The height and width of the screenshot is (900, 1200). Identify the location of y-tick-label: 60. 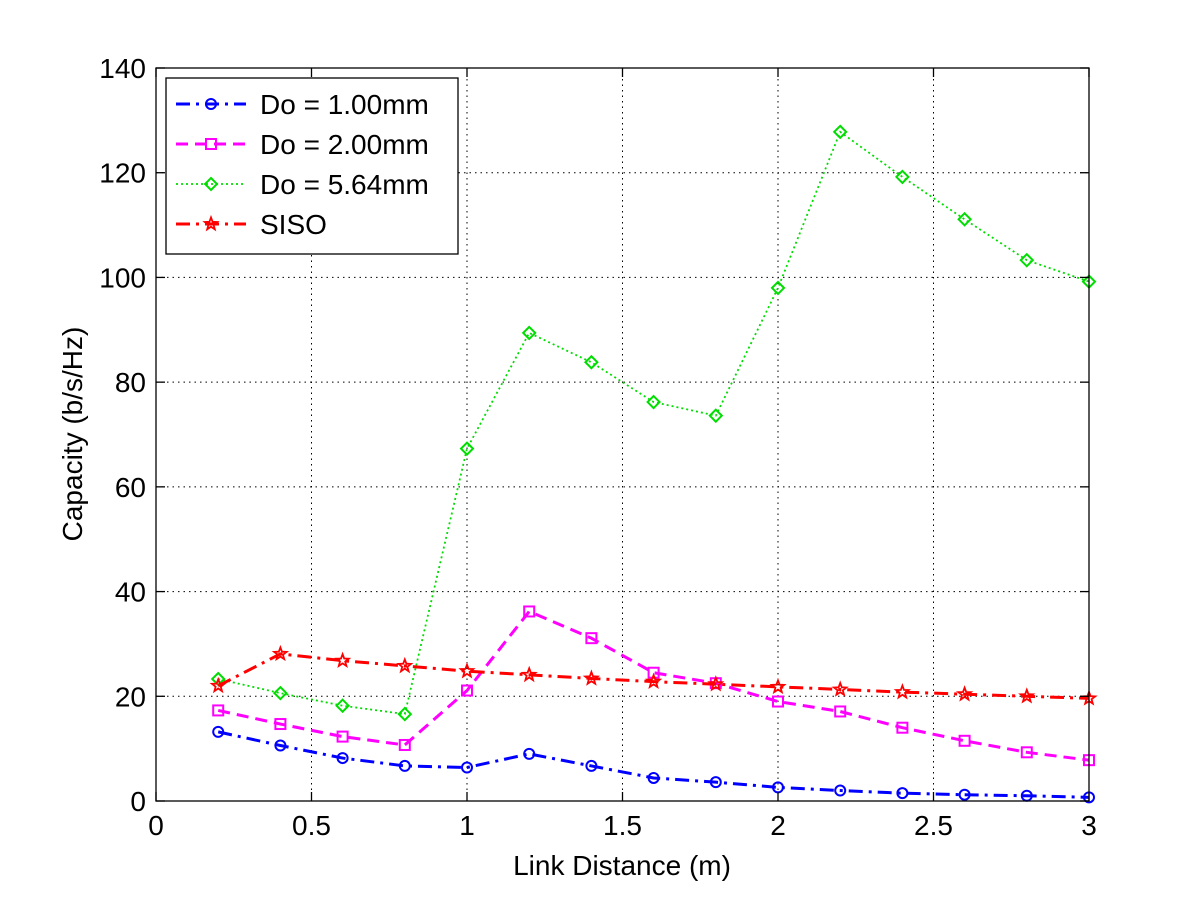
(130, 487).